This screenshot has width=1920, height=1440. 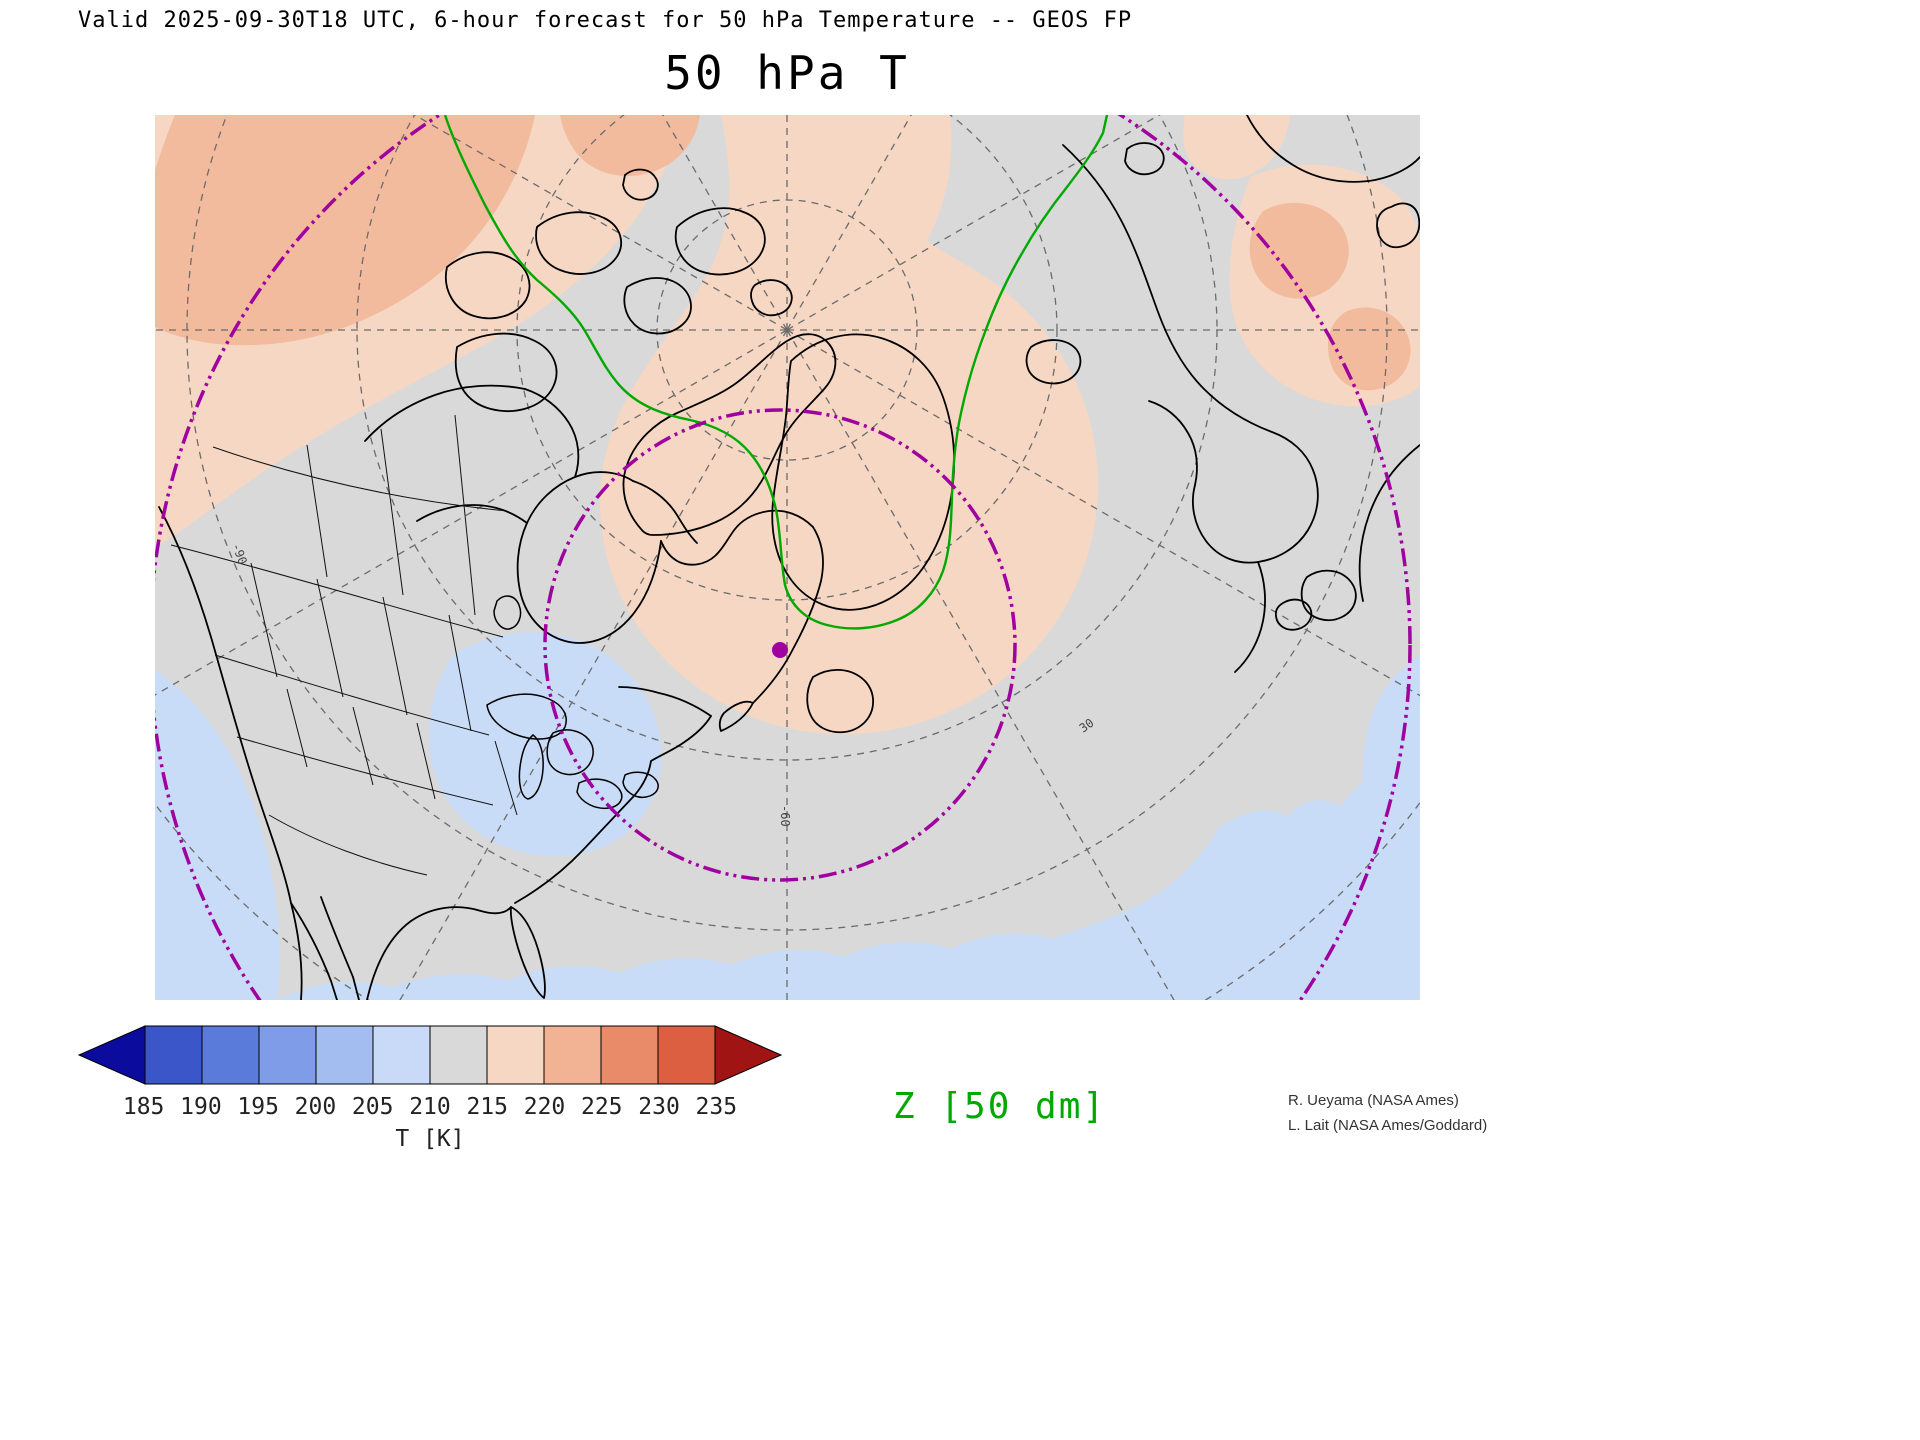 What do you see at coordinates (787, 73) in the screenshot?
I see `page-title: 50 hPa T` at bounding box center [787, 73].